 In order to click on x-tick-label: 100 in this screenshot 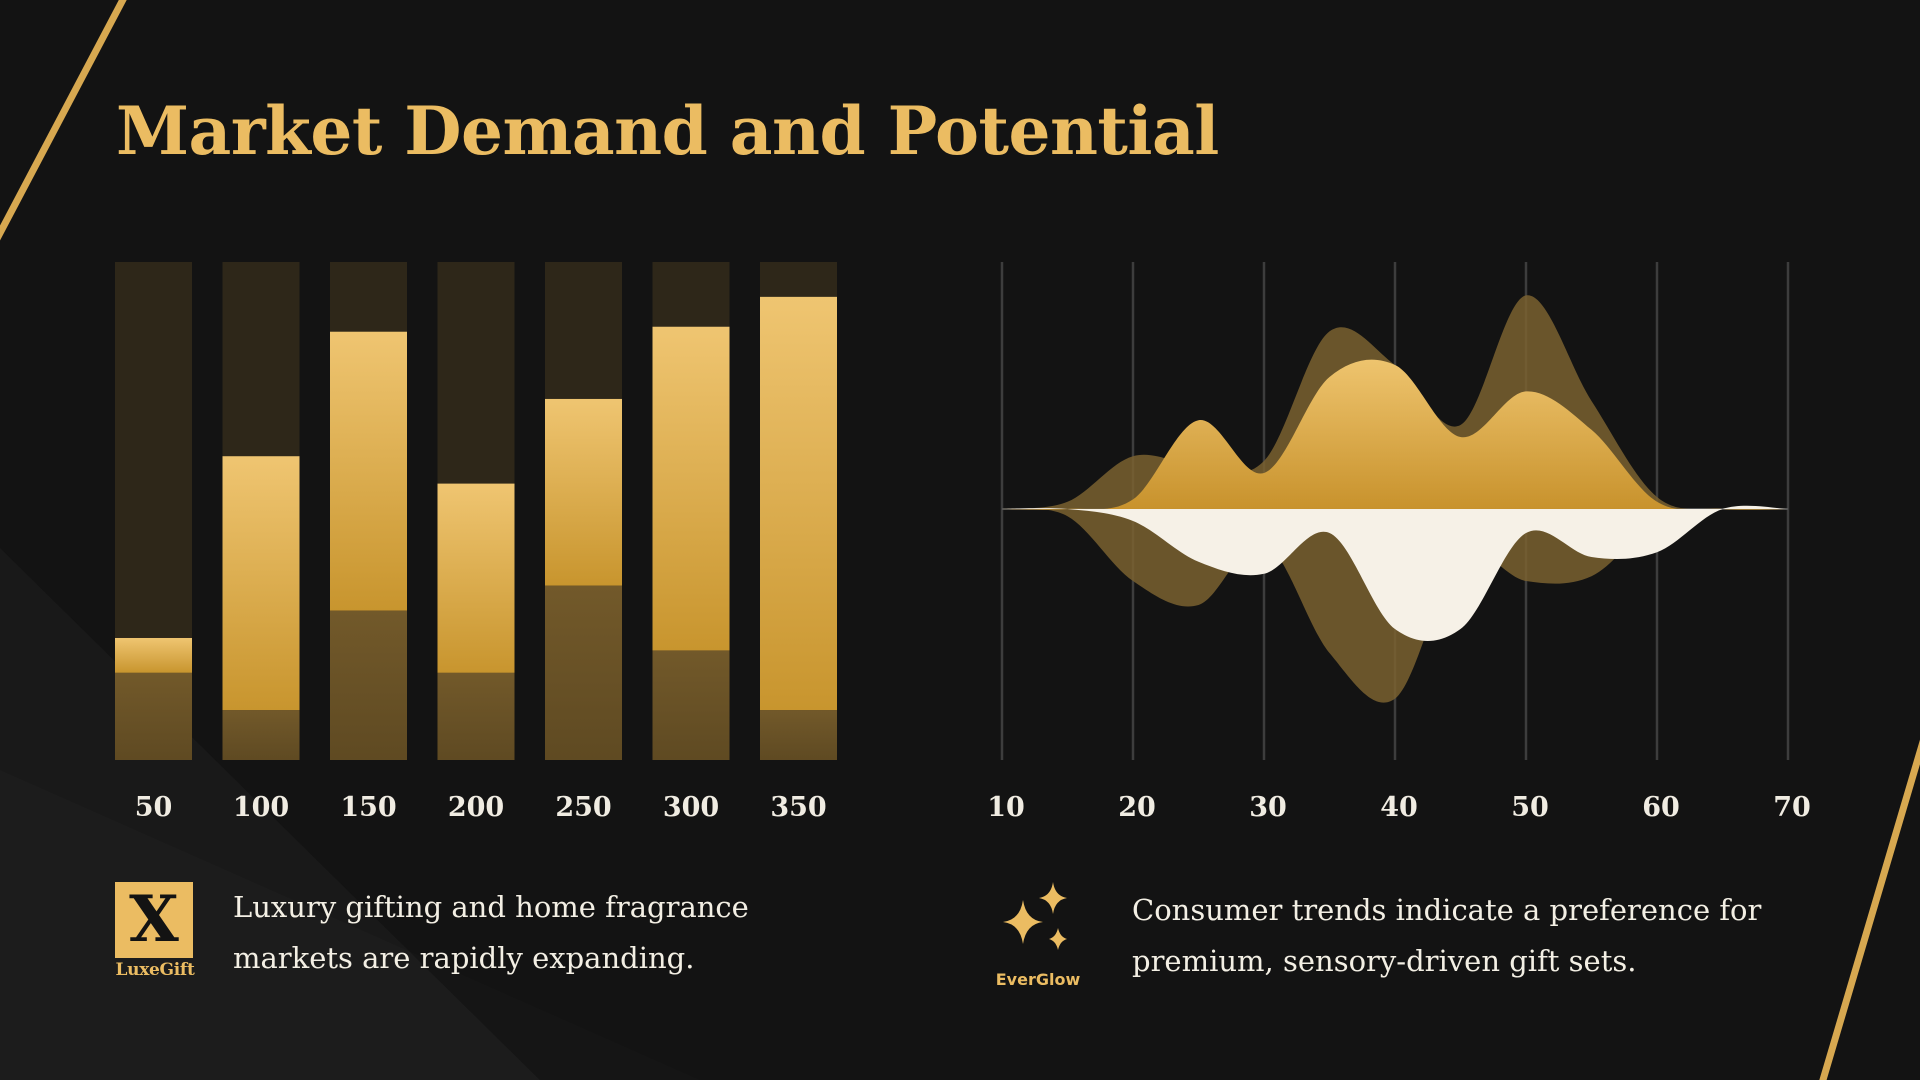, I will do `click(261, 807)`.